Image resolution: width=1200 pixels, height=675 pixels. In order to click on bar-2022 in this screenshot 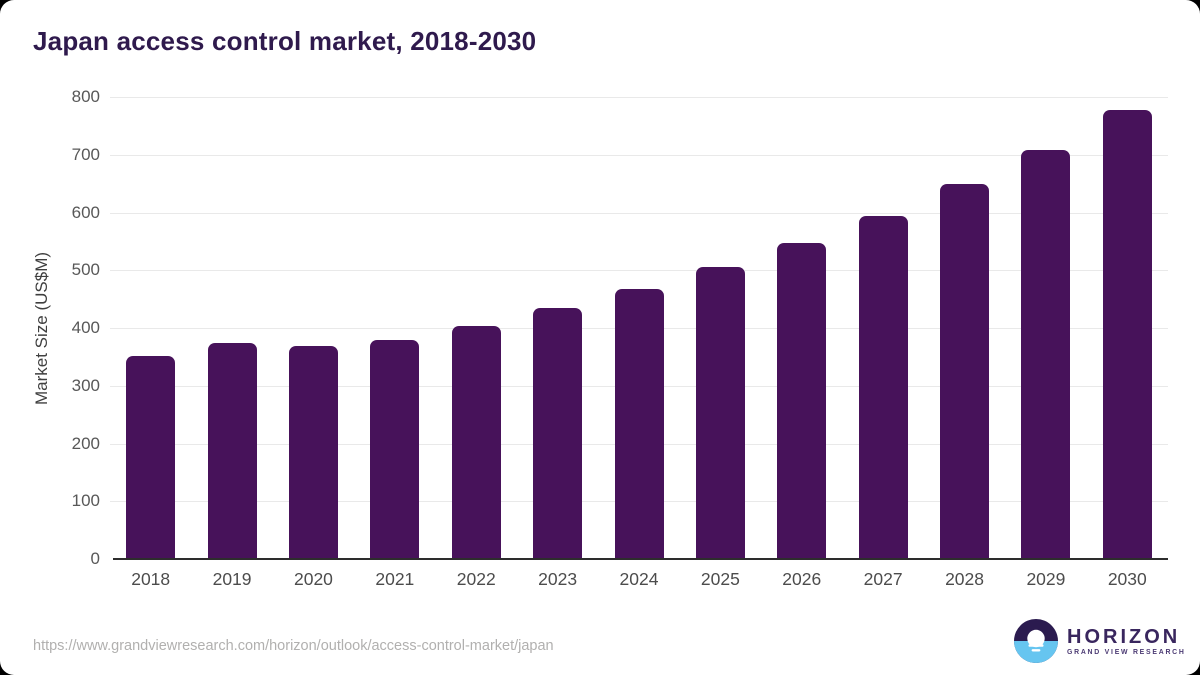, I will do `click(476, 441)`.